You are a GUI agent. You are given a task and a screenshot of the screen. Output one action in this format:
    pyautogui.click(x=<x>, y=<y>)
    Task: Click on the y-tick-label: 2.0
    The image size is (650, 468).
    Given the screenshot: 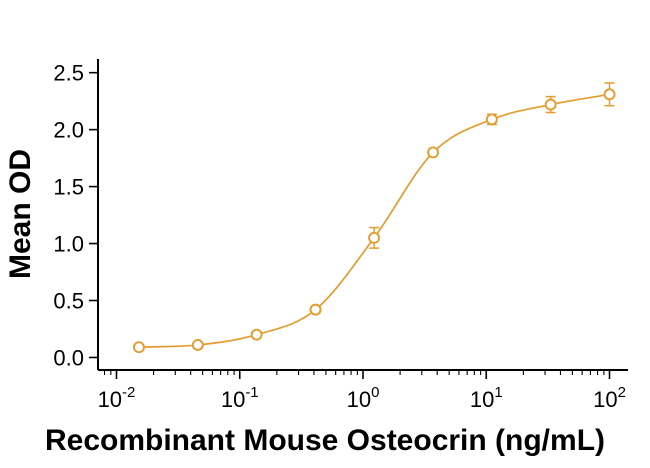 What is the action you would take?
    pyautogui.click(x=68, y=130)
    